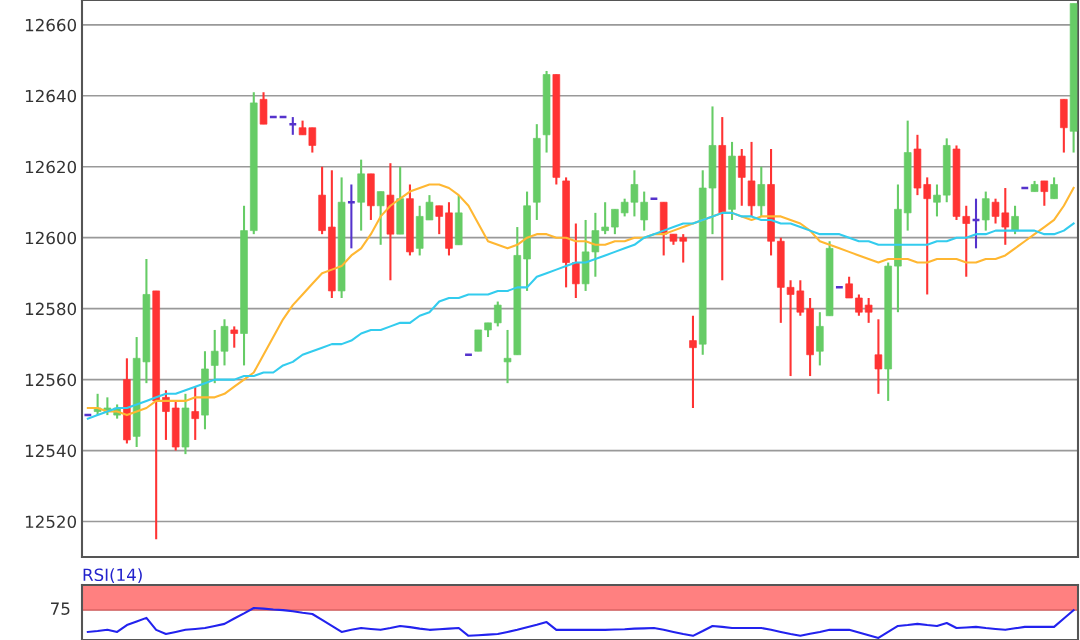 This screenshot has height=640, width=1080. Describe the element at coordinates (51, 238) in the screenshot. I see `y-tick-label: 12600` at that location.